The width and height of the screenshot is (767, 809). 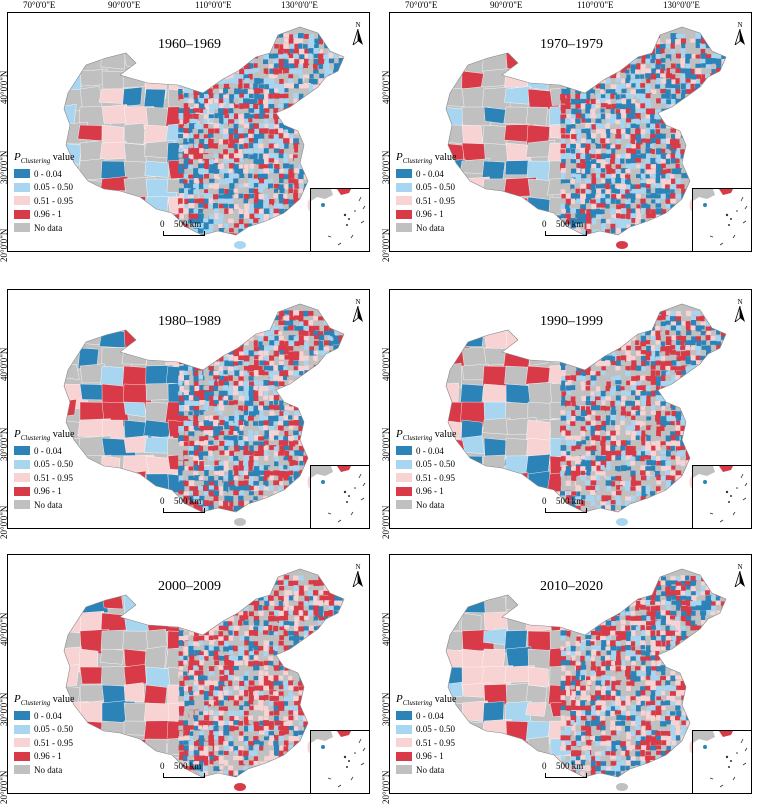 I want to click on legend-label: No data, so click(x=48, y=504).